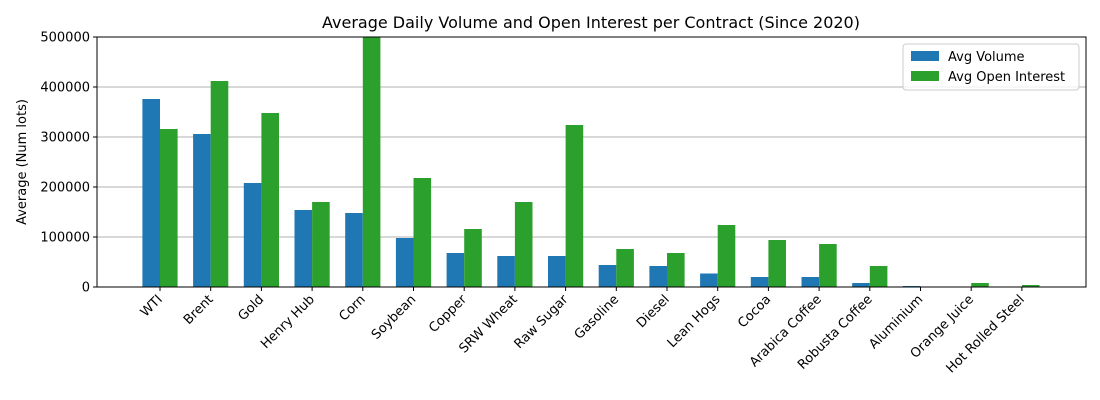 This screenshot has height=400, width=1100. I want to click on legend-label: Avg Open Interest, so click(1006, 77).